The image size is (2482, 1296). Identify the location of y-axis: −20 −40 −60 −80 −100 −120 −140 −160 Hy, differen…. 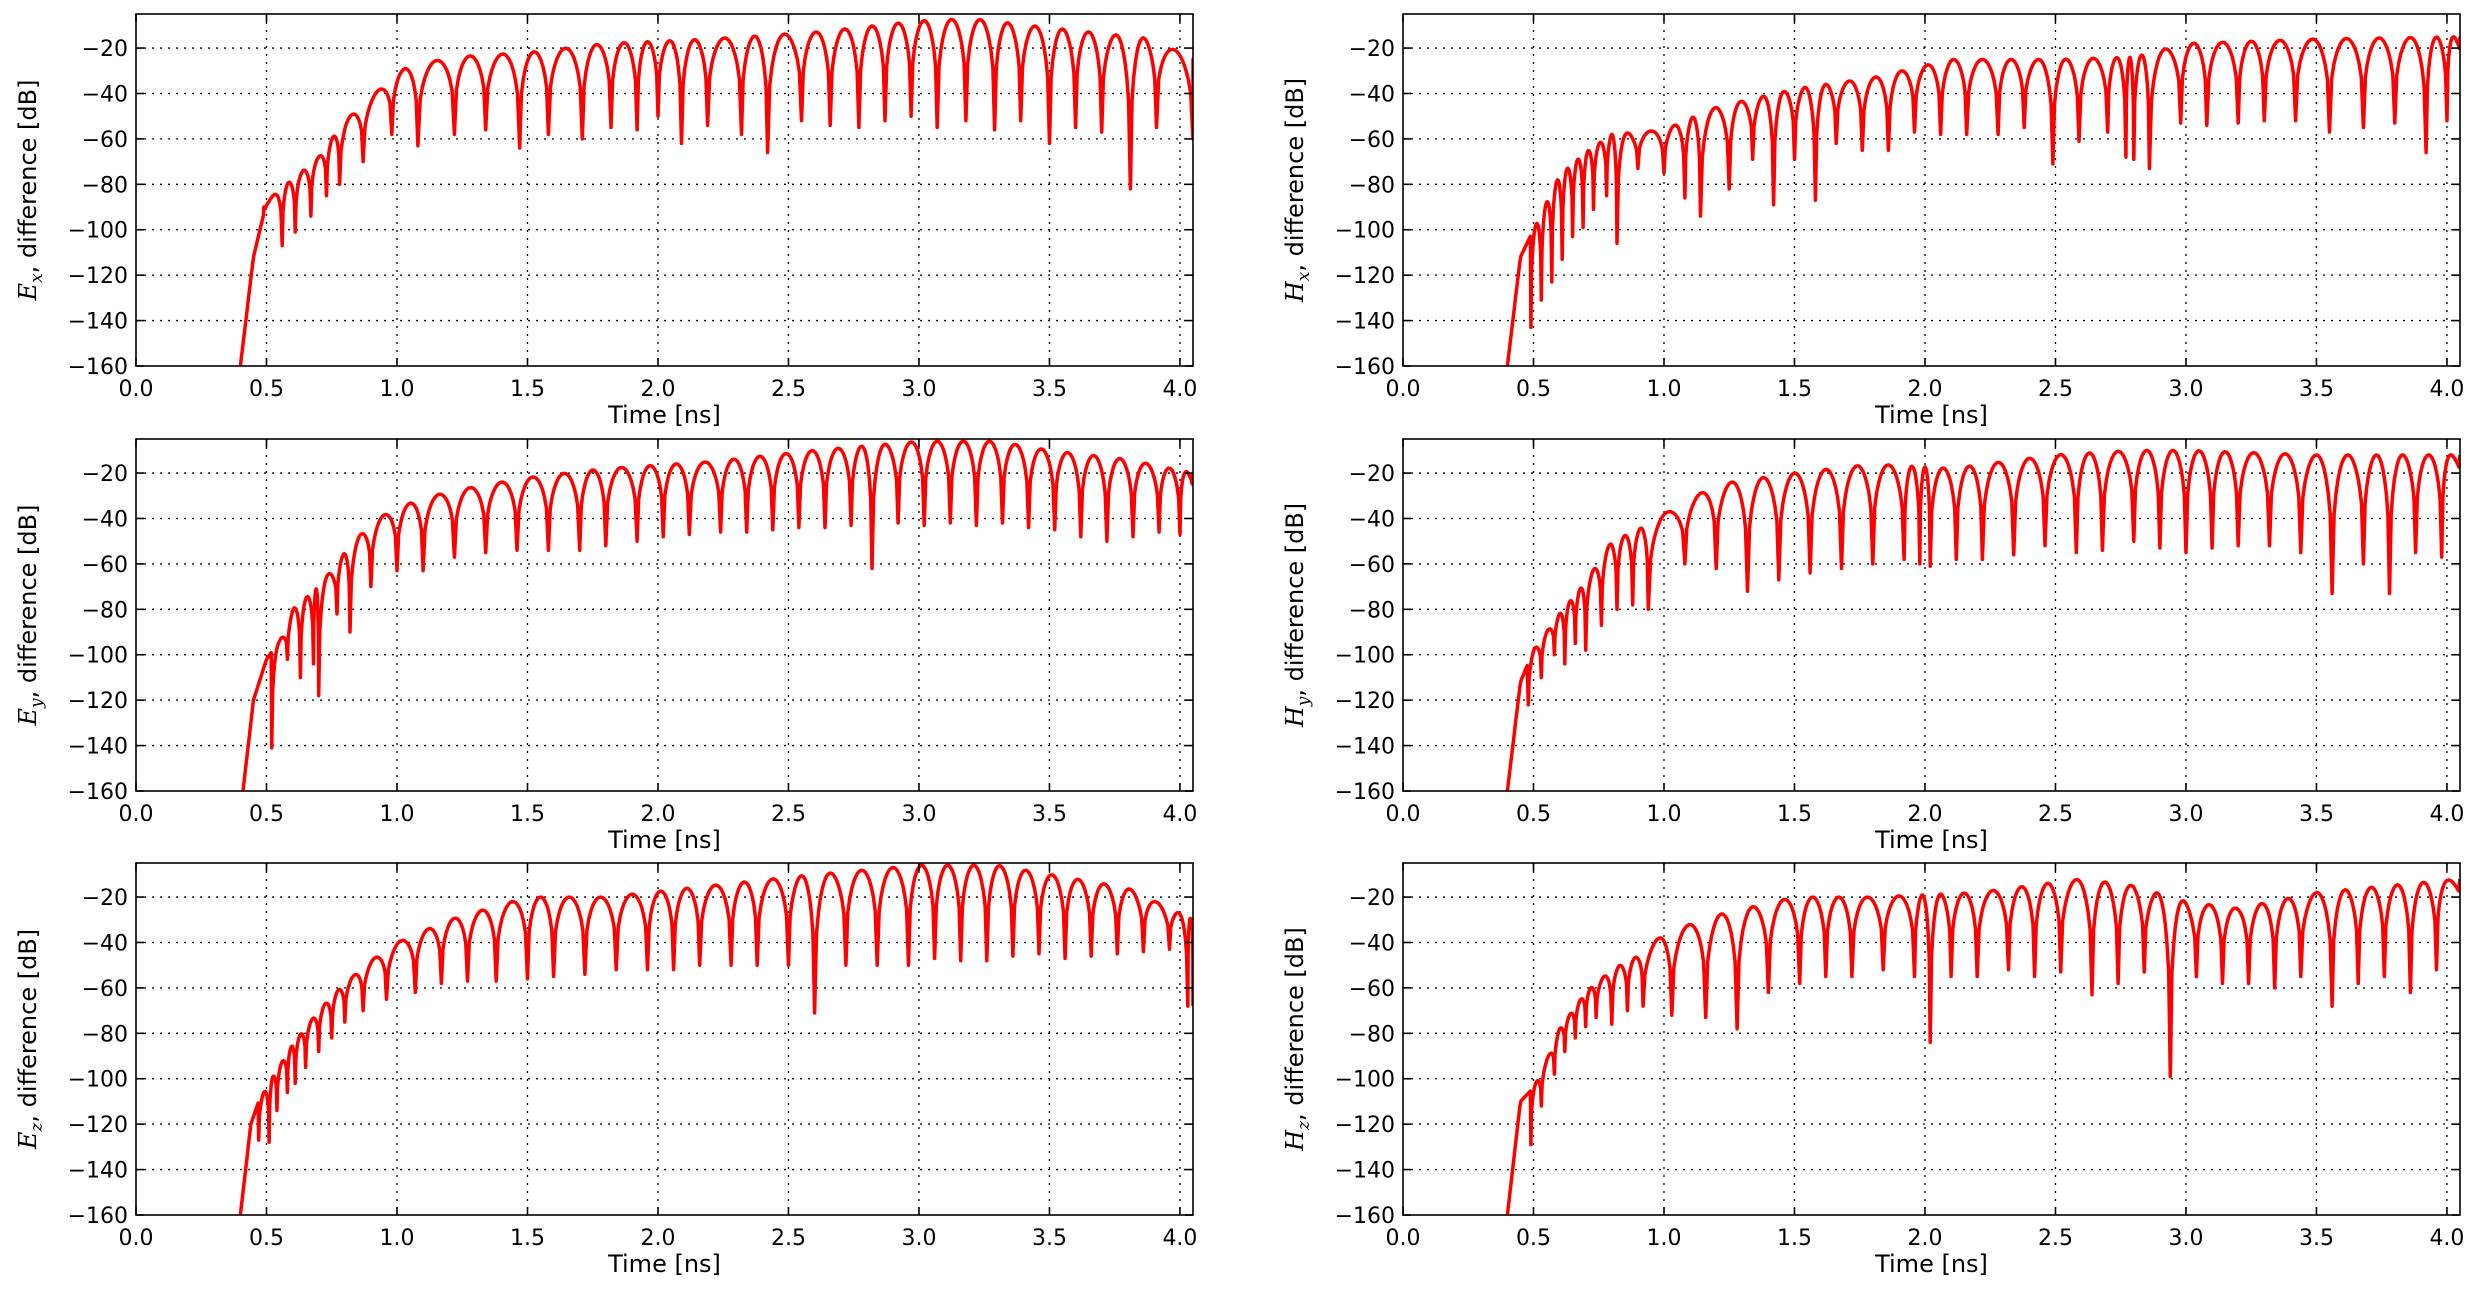
(1870, 633).